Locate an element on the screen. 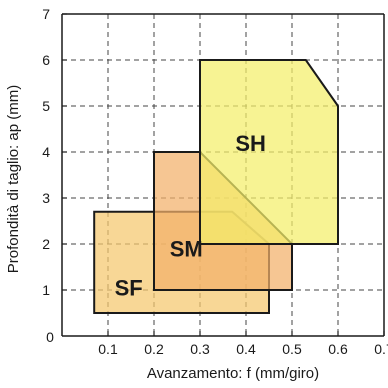  origin-label: 0 is located at coordinates (50, 337).